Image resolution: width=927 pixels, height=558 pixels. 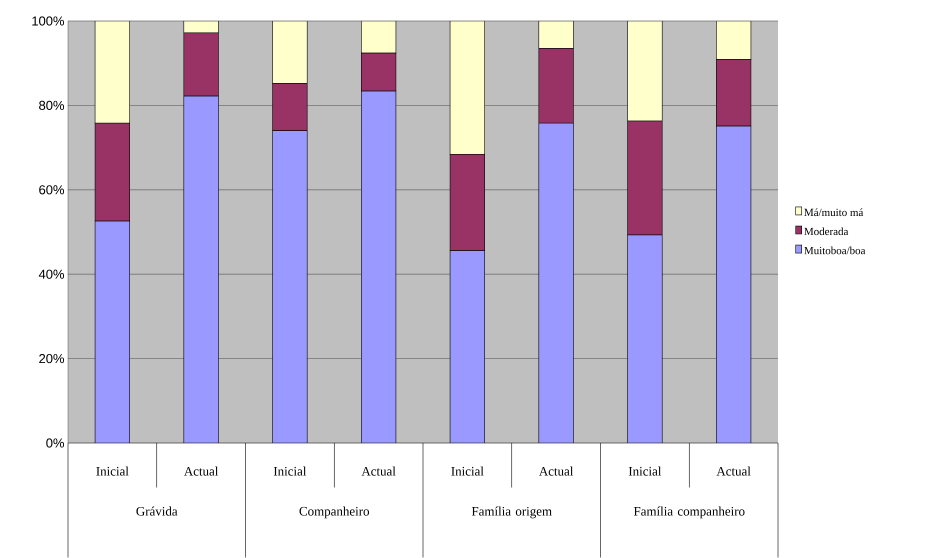 I want to click on y-tick-label: 100%, so click(x=48, y=21).